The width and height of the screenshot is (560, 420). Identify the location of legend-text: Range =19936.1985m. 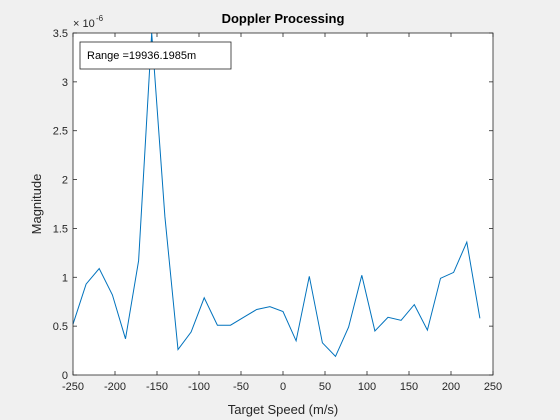
(141, 56).